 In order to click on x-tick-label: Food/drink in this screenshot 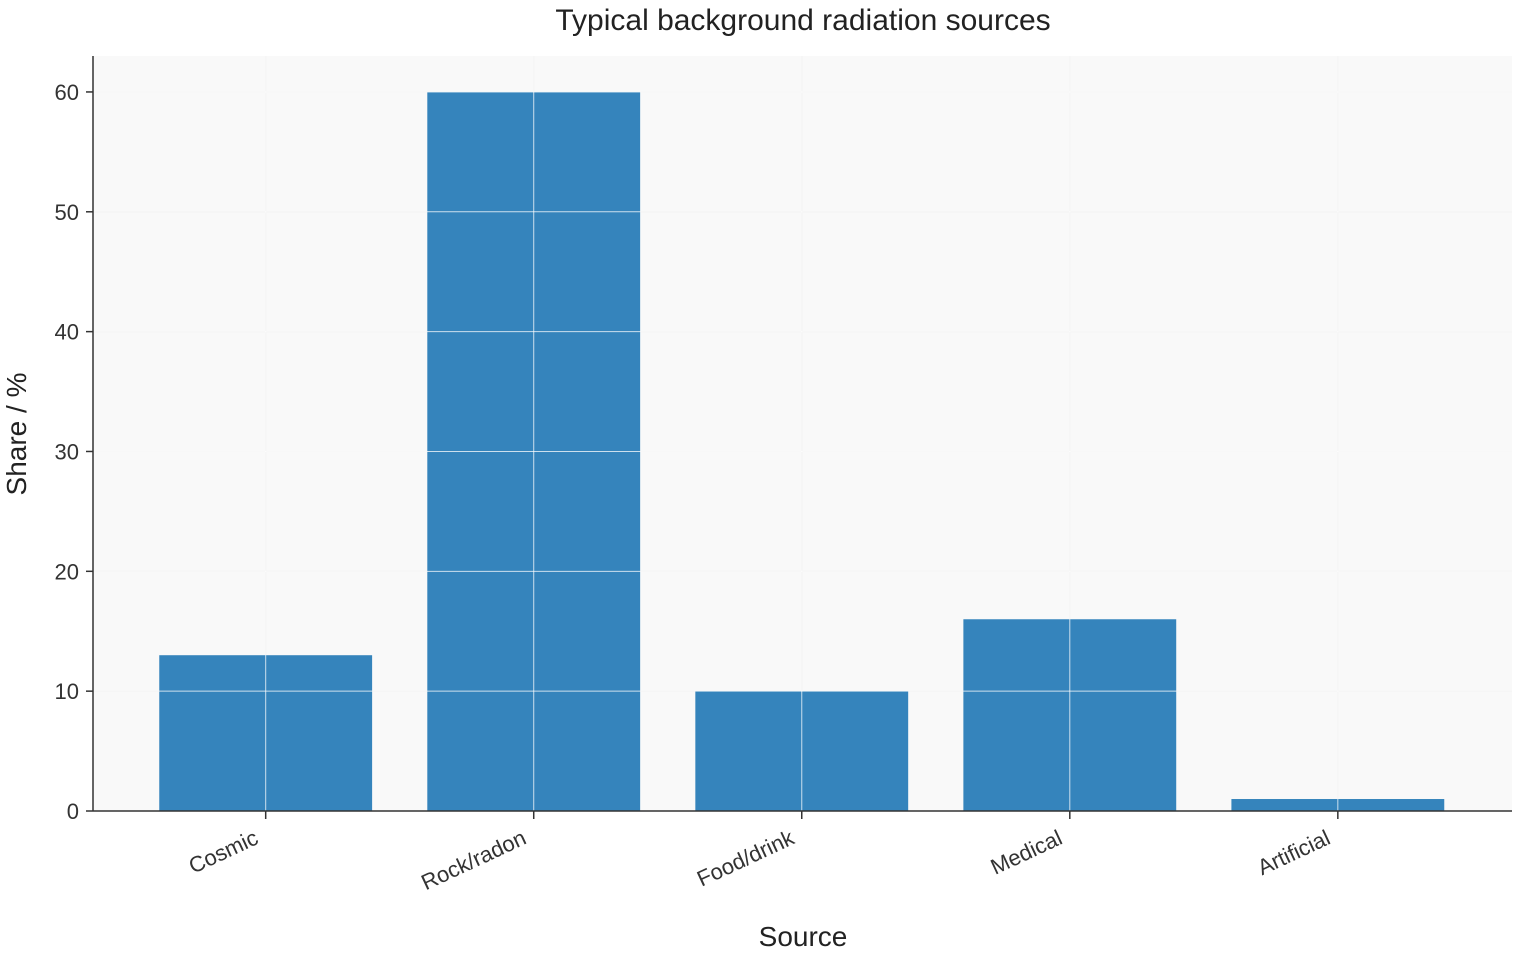, I will do `click(746, 857)`.